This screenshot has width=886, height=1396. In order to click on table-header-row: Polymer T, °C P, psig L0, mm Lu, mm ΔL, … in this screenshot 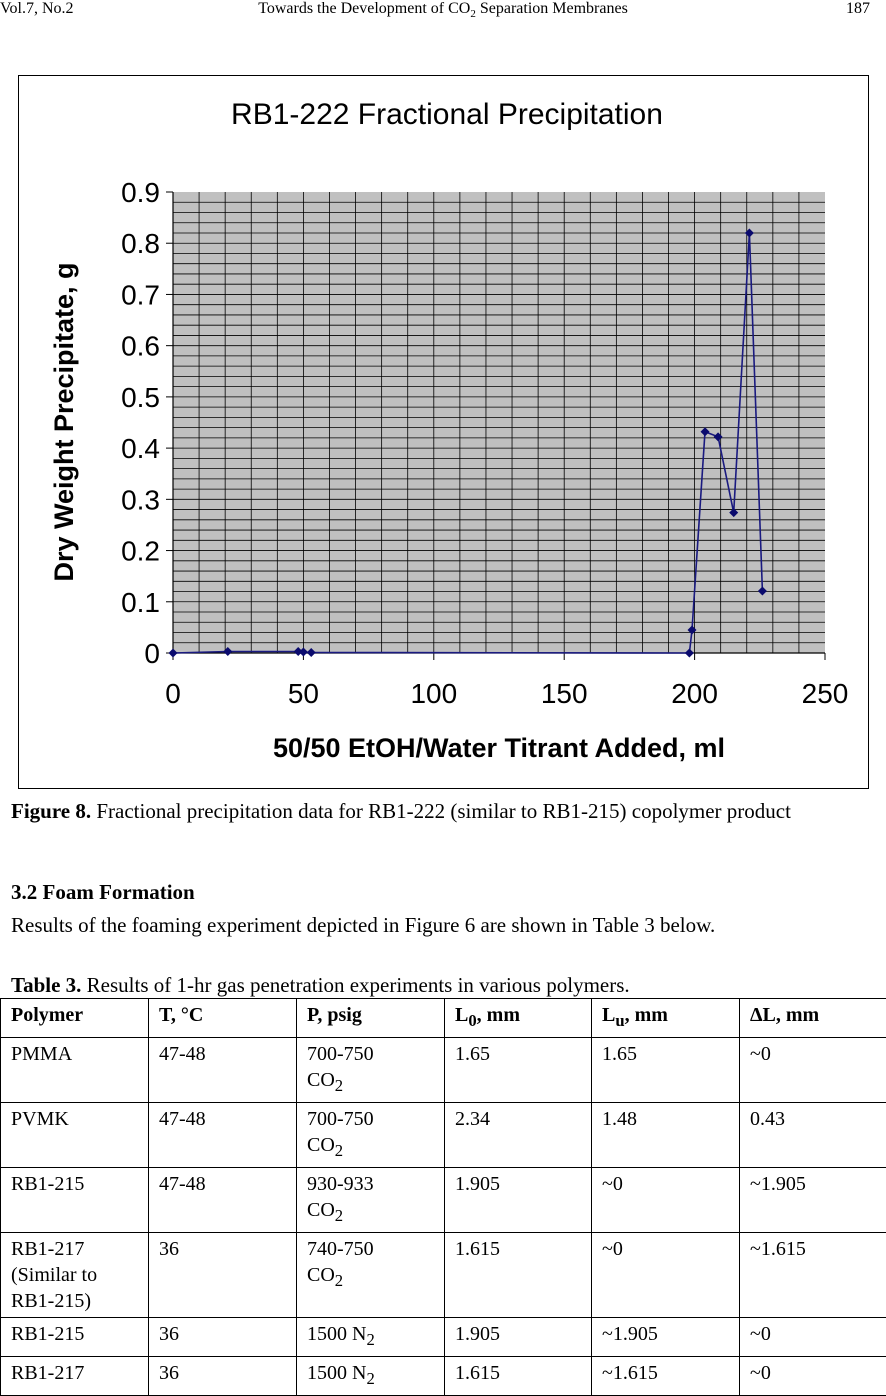, I will do `click(443, 1018)`.